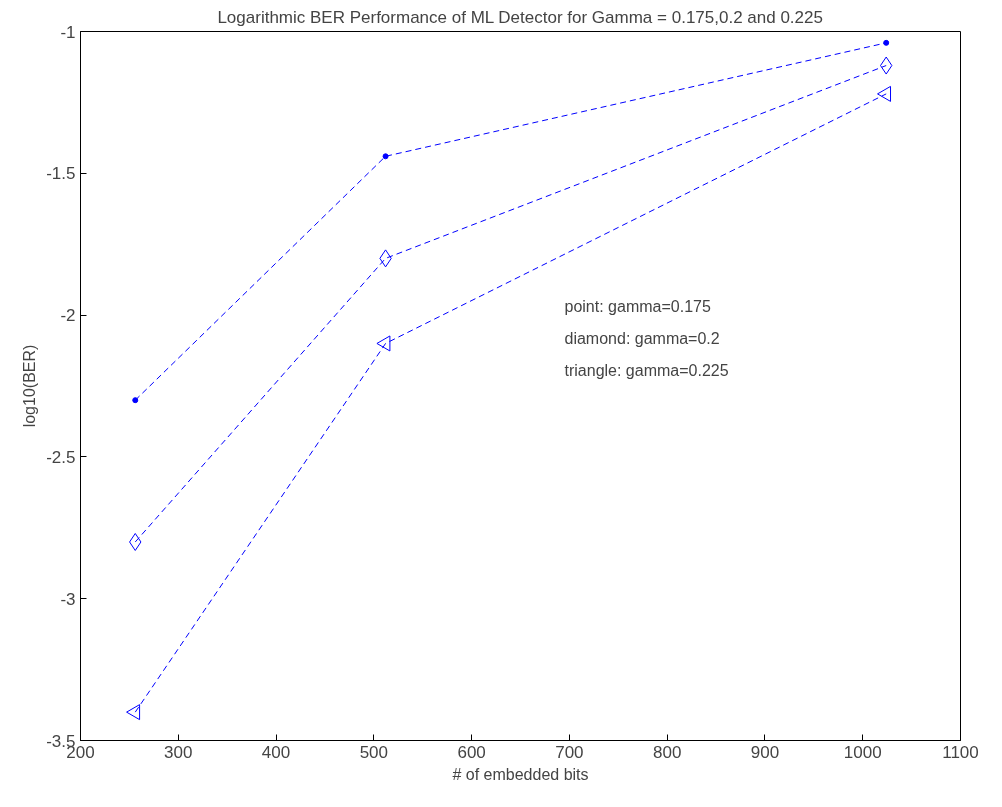 The width and height of the screenshot is (1002, 807). Describe the element at coordinates (61, 174) in the screenshot. I see `y-tick-label: -1.5` at that location.